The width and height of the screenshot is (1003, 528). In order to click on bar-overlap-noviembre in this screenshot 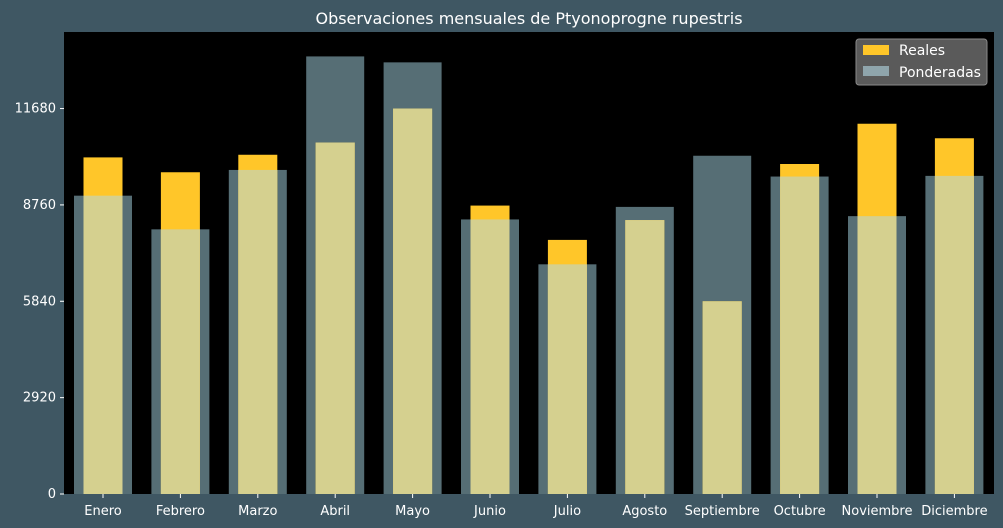, I will do `click(877, 355)`.